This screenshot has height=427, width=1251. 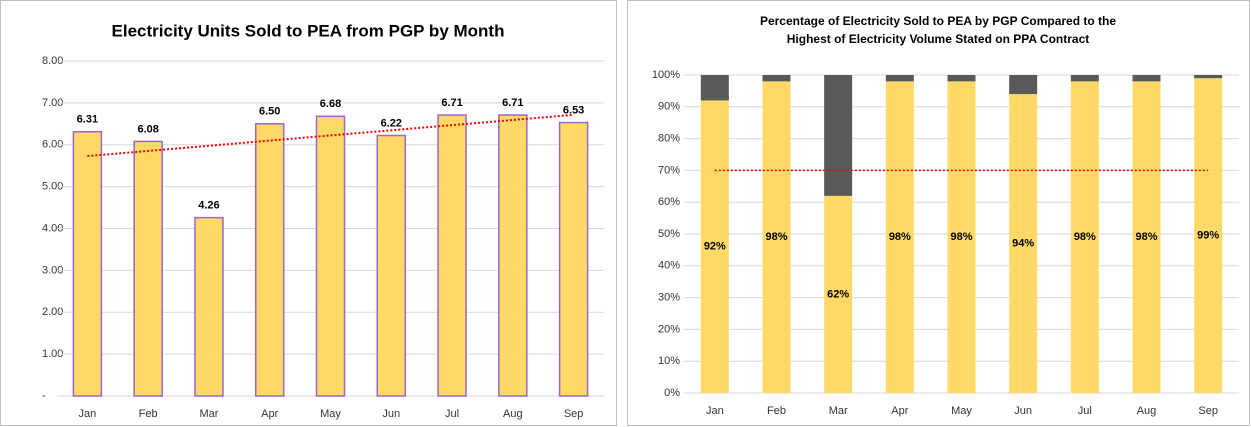 What do you see at coordinates (330, 104) in the screenshot?
I see `data-label: 6.68` at bounding box center [330, 104].